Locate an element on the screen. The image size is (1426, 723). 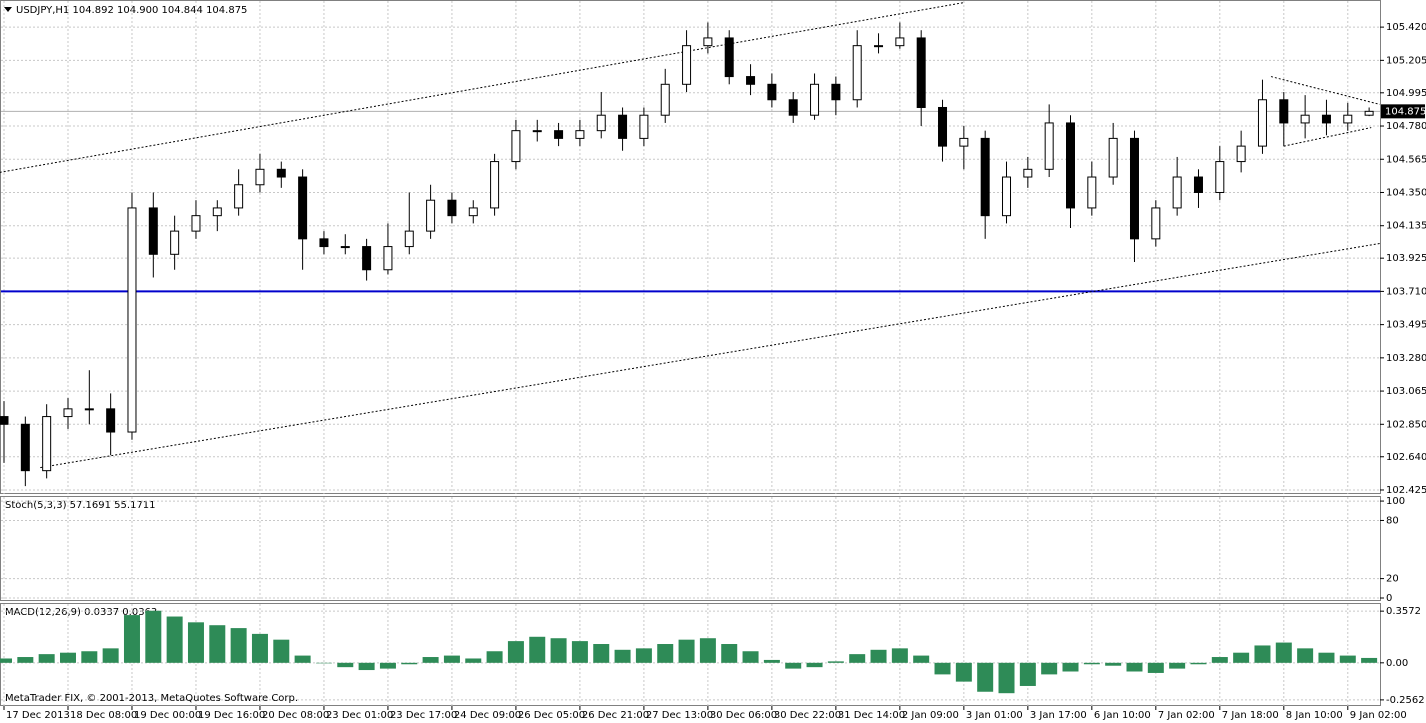
x-tick-label: 26 Dec 05:00 is located at coordinates (551, 715).